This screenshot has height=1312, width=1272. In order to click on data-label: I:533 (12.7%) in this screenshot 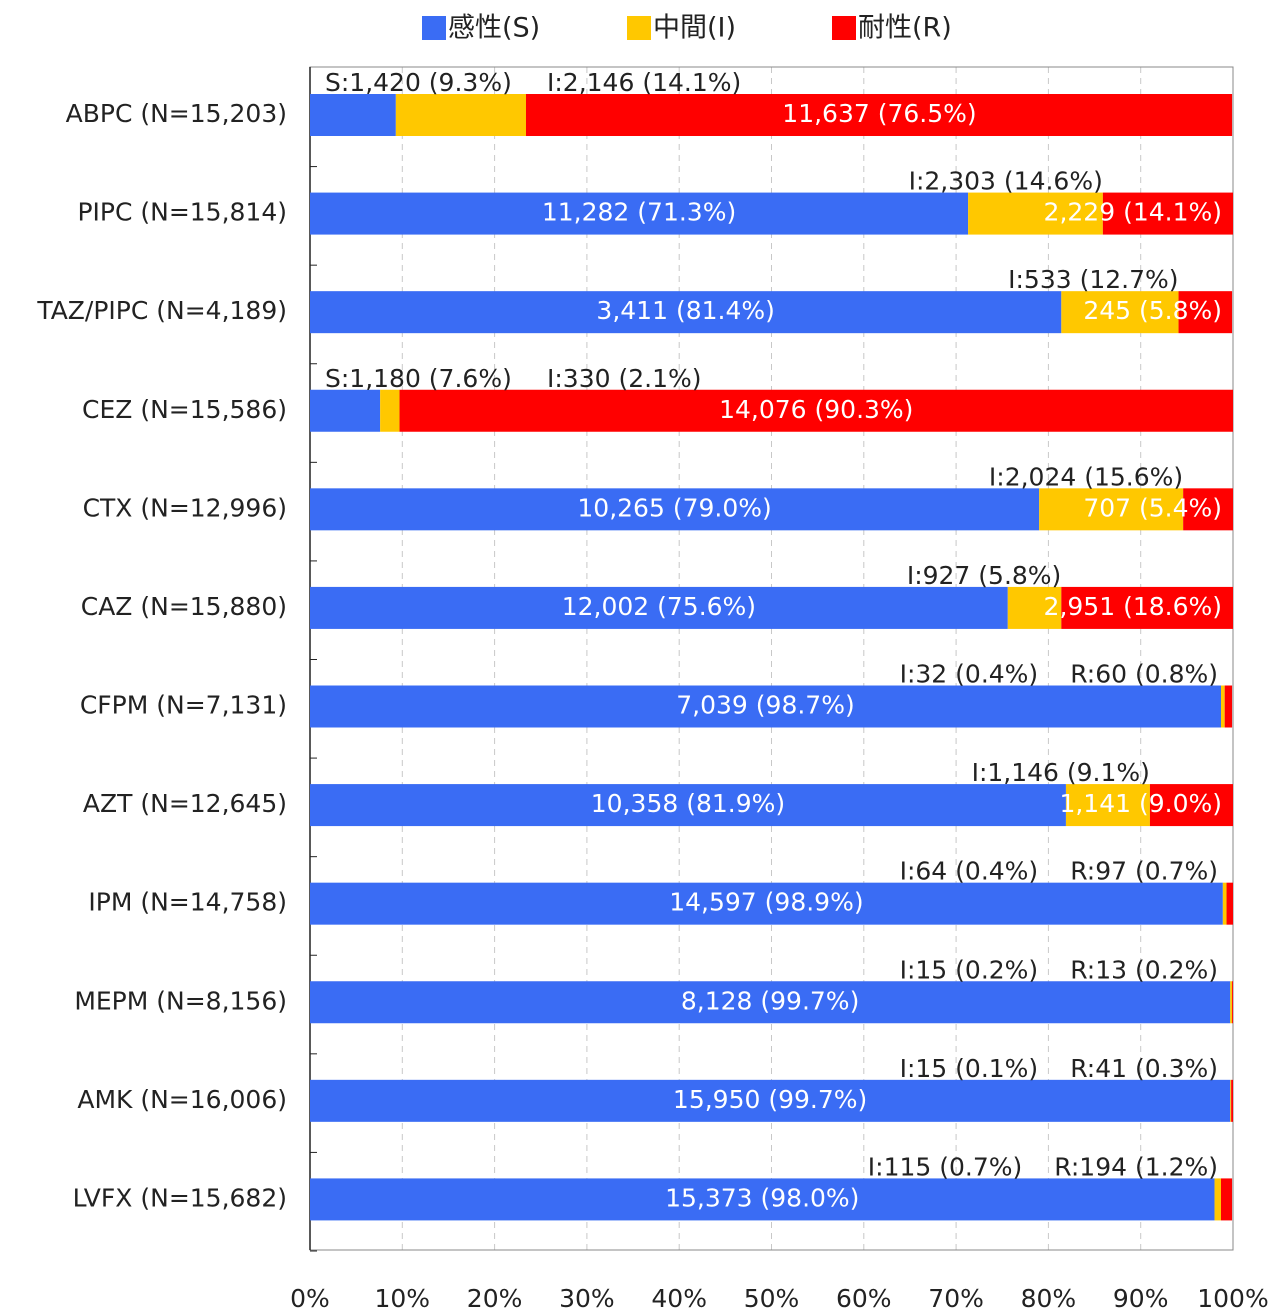, I will do `click(1093, 279)`.